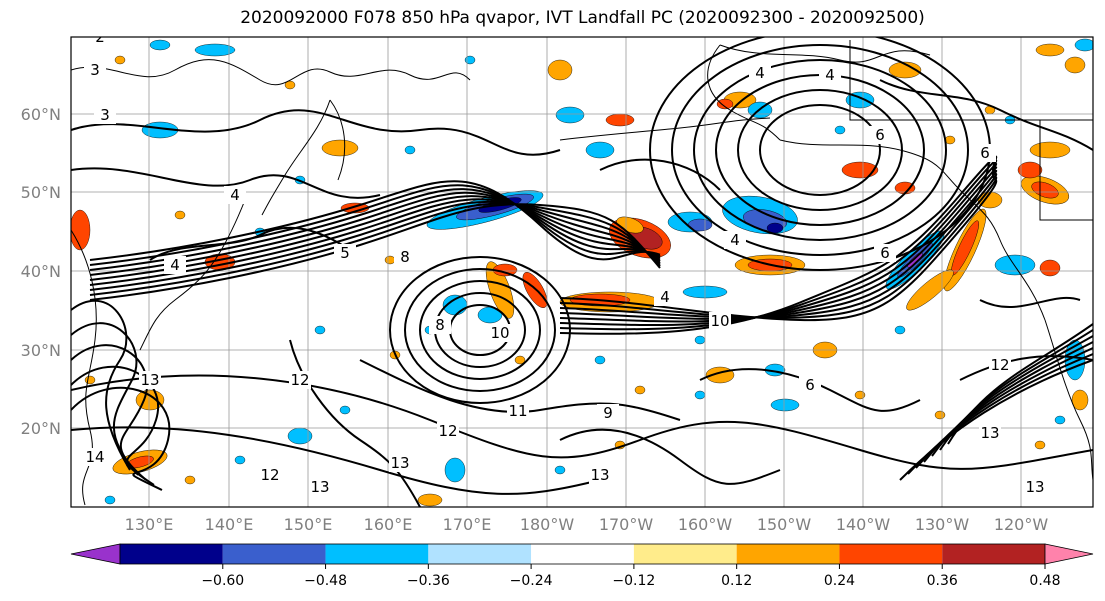 The image size is (1105, 601). What do you see at coordinates (308, 524) in the screenshot?
I see `longitude-label: 150°E` at bounding box center [308, 524].